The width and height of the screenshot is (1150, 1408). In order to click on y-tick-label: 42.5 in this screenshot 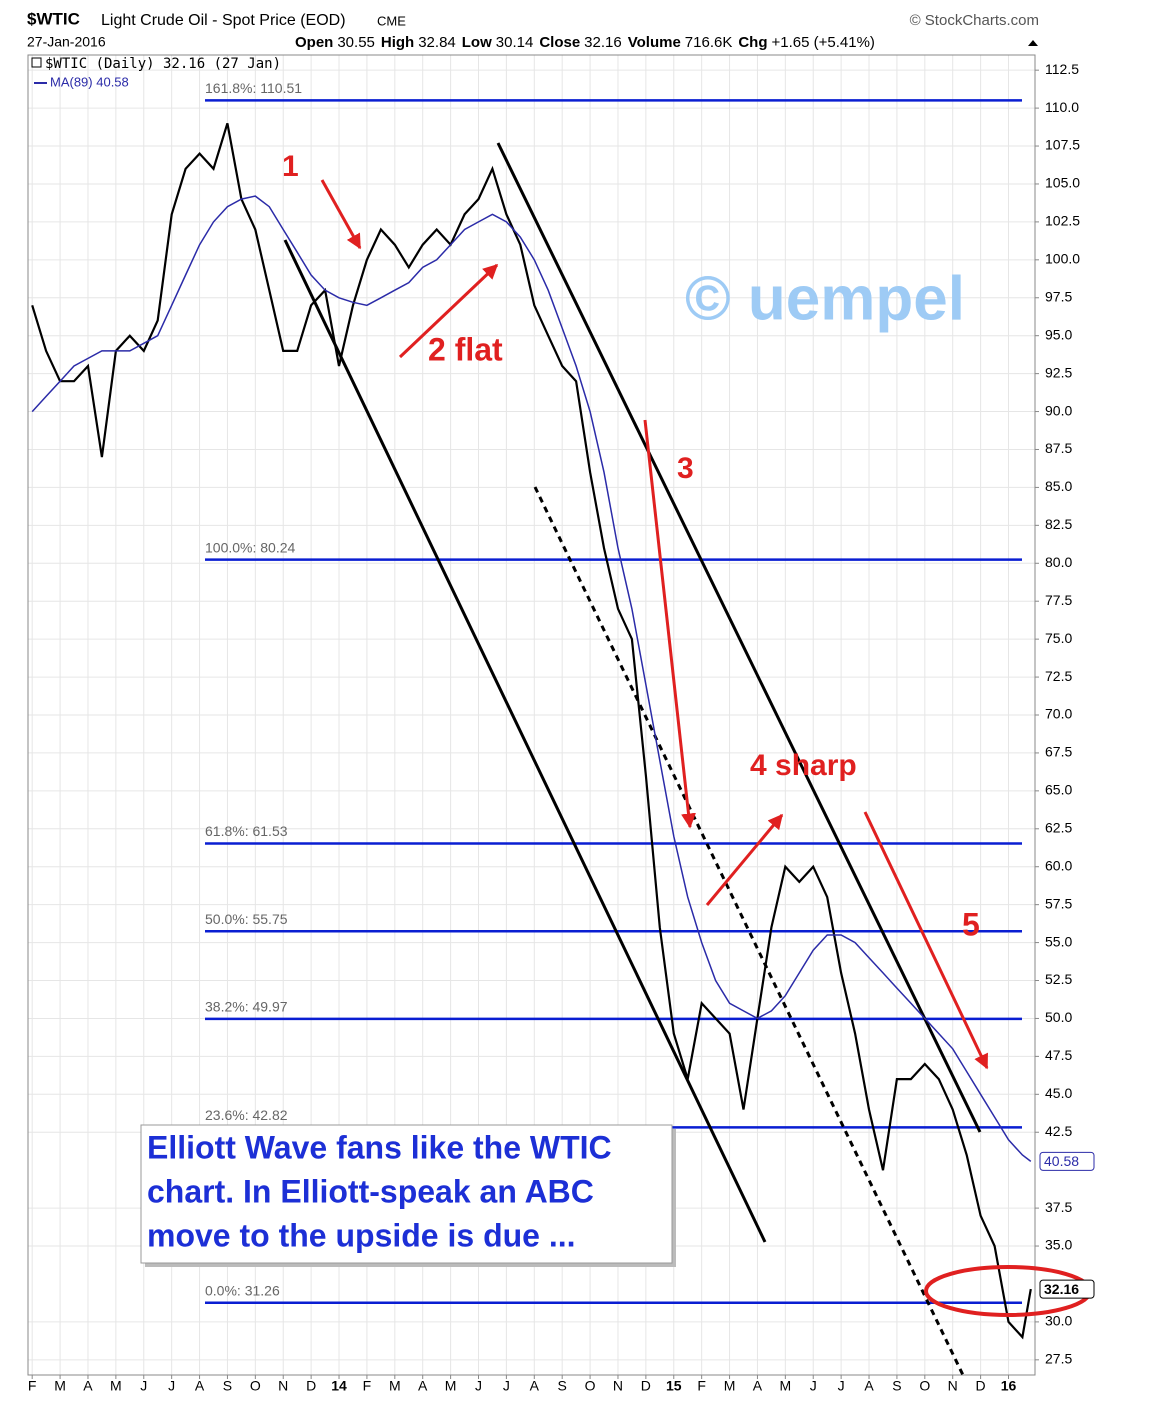, I will do `click(1058, 1131)`.